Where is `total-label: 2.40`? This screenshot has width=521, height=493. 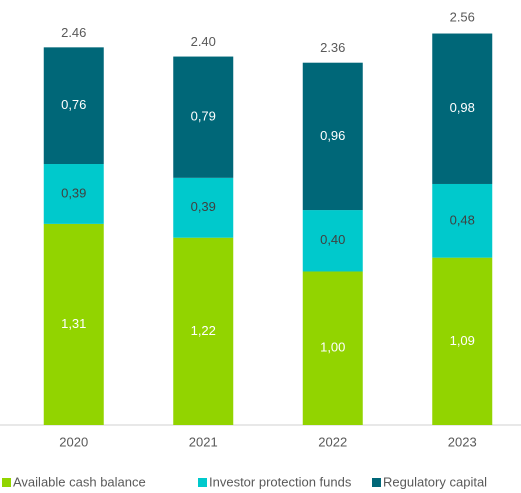 total-label: 2.40 is located at coordinates (203, 41).